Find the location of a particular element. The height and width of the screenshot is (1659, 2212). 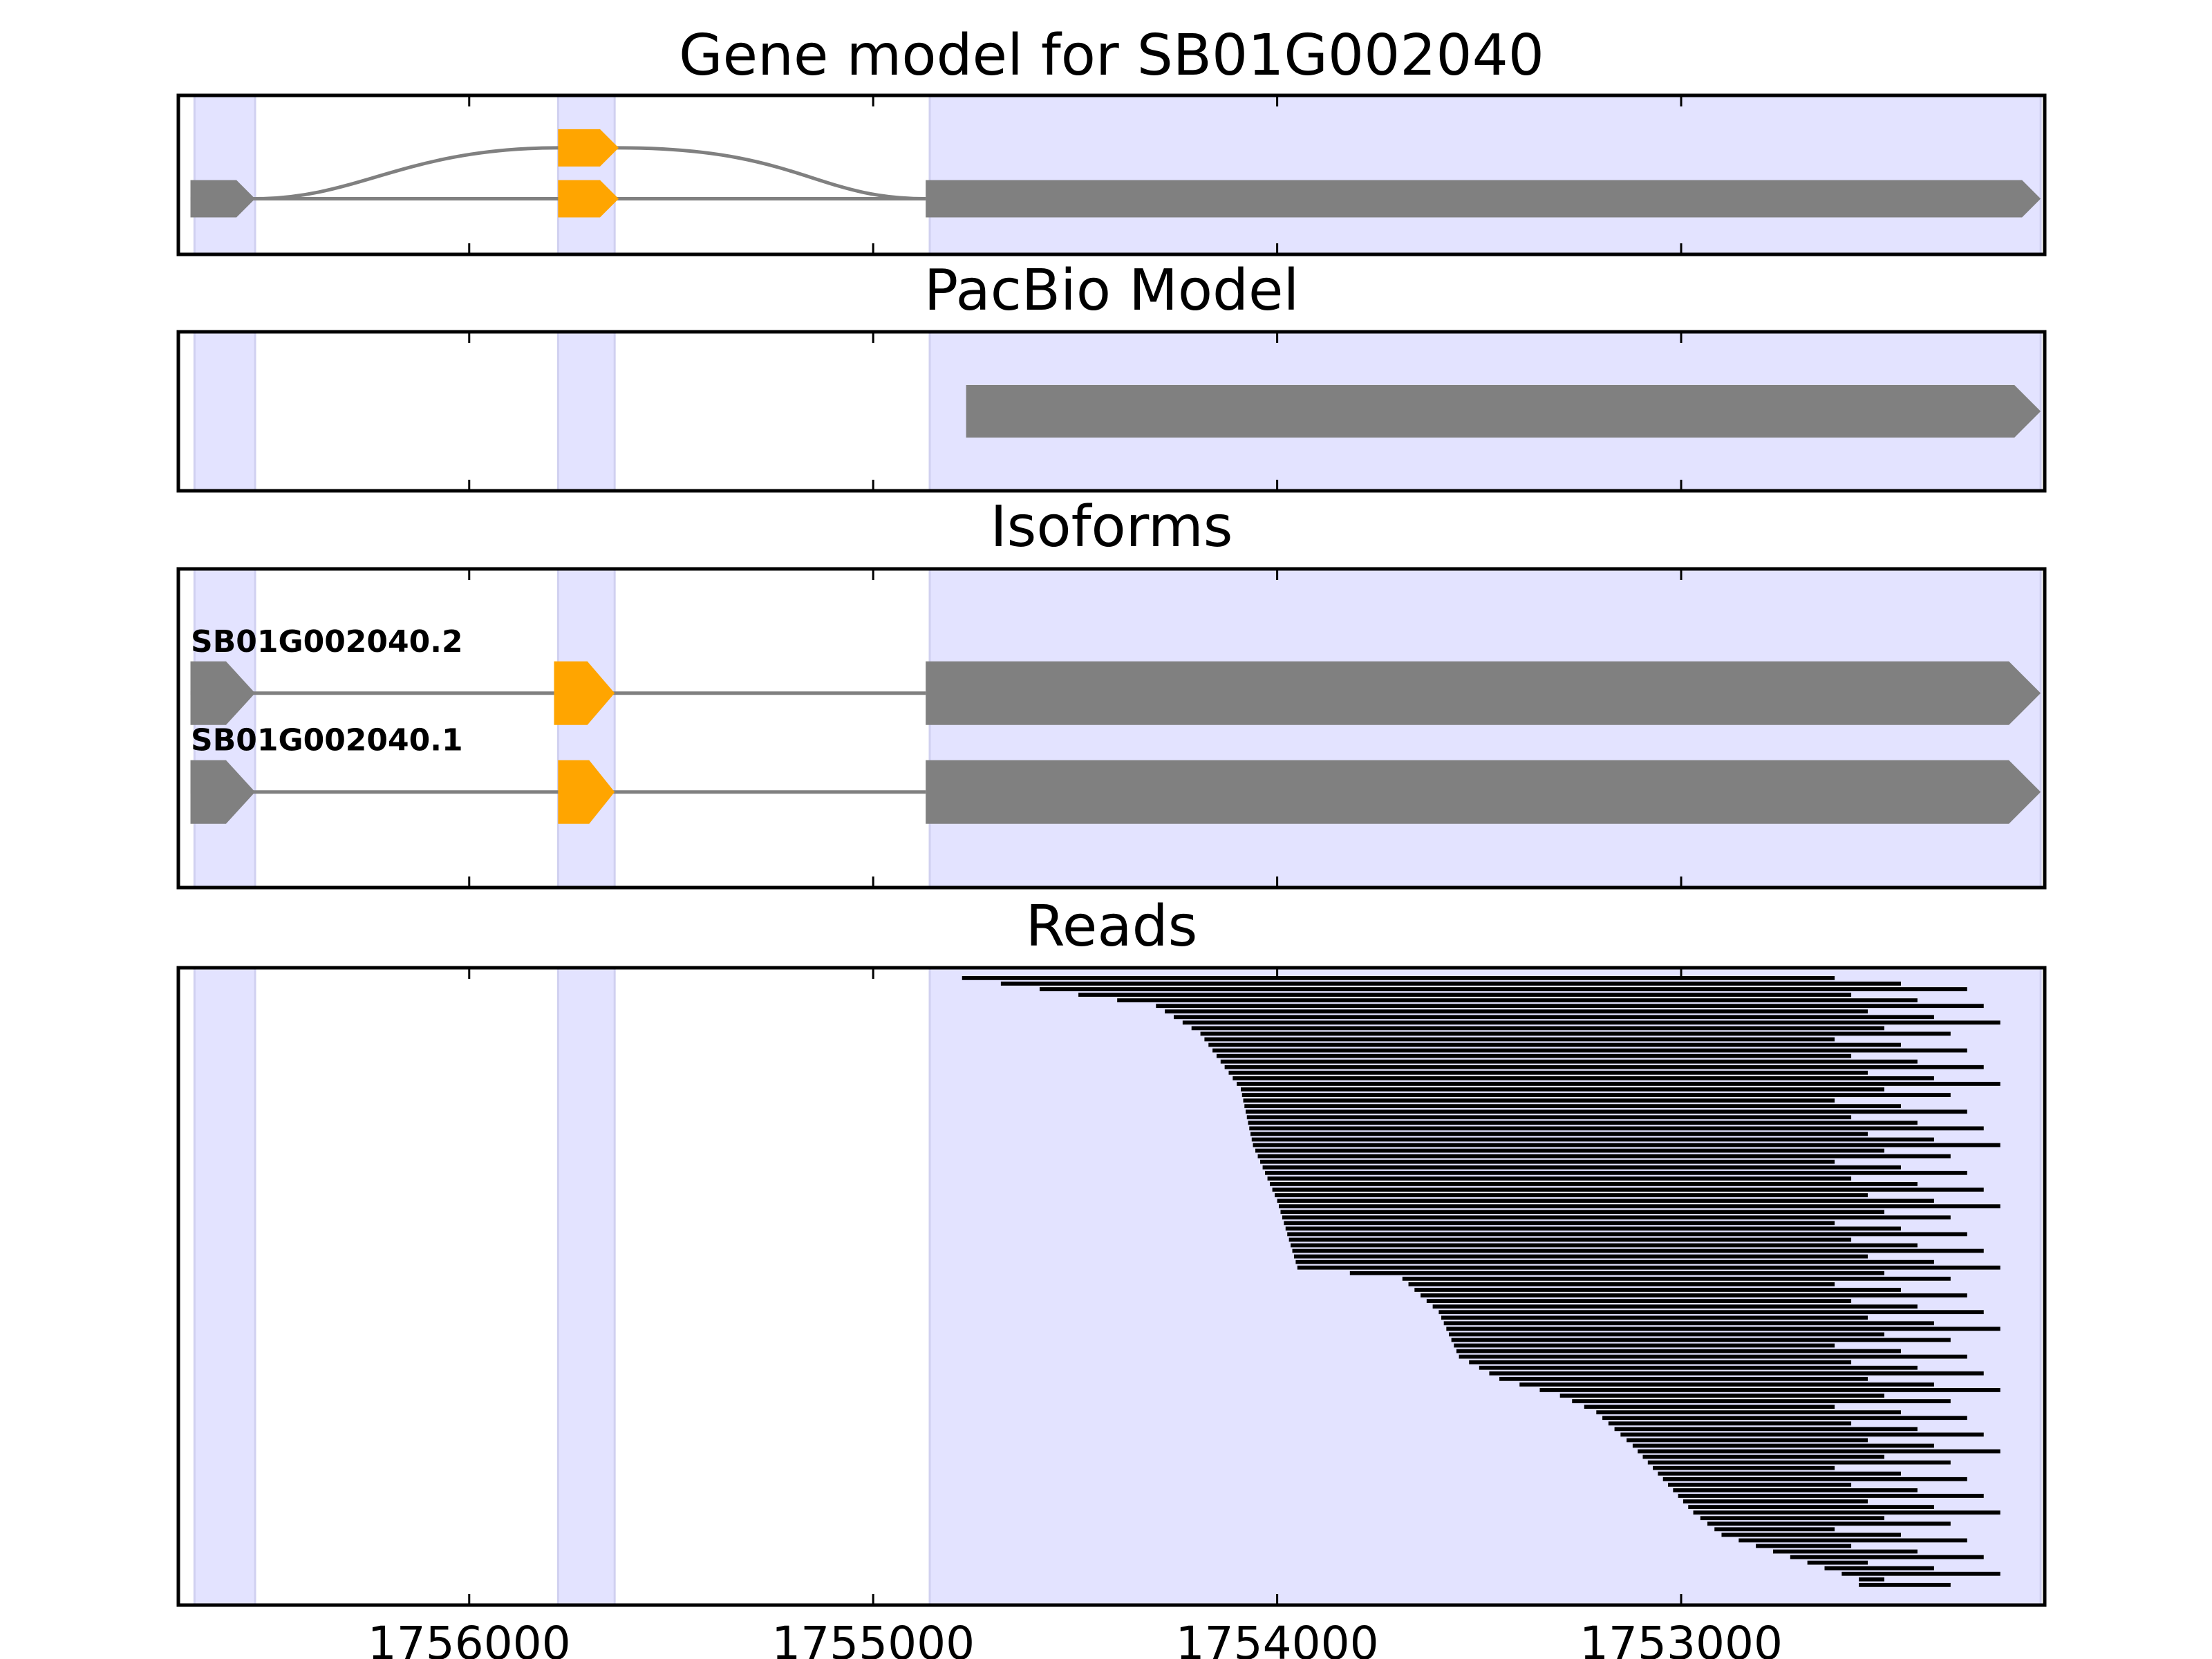

panel-title: Isoforms is located at coordinates (1112, 527).